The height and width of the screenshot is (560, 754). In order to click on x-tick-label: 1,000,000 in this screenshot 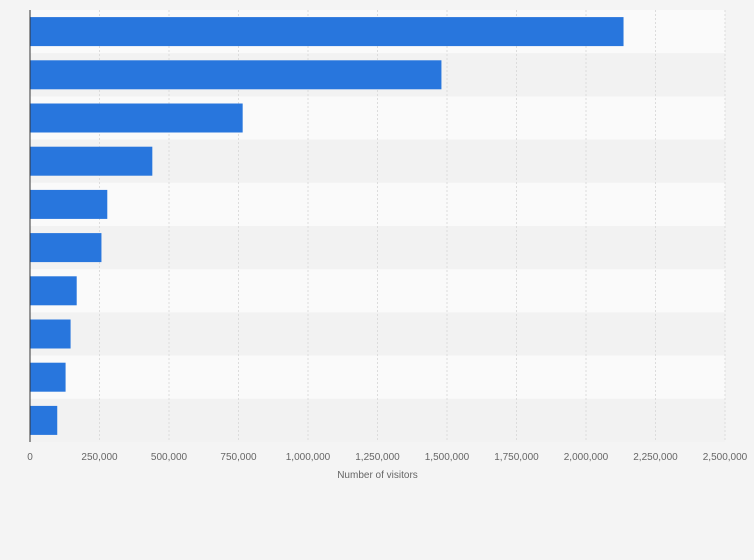, I will do `click(308, 457)`.